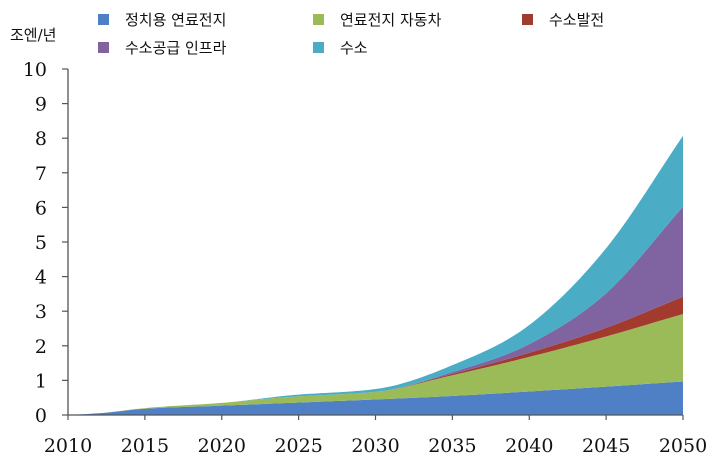 The height and width of the screenshot is (457, 720). What do you see at coordinates (41, 243) in the screenshot?
I see `y-tick-label: 5` at bounding box center [41, 243].